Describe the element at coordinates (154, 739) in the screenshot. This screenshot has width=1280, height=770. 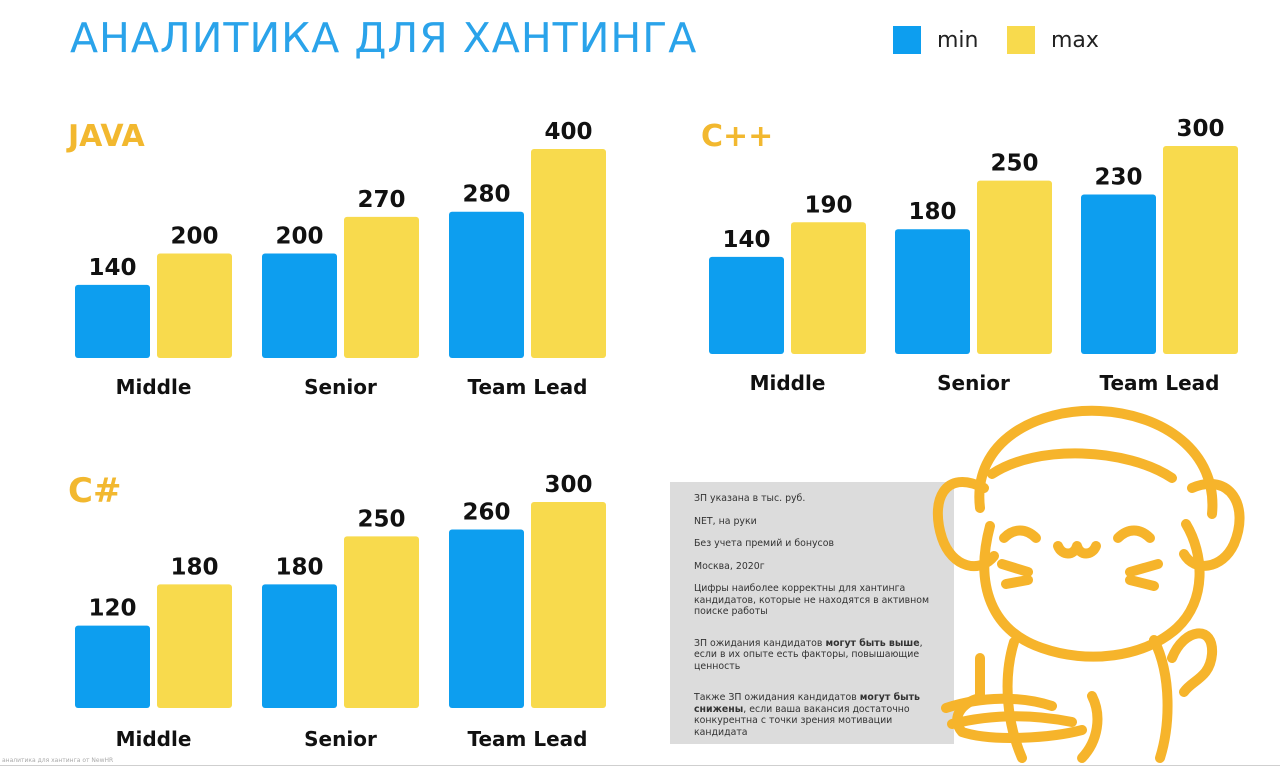
I see `category-label-csharp-0: Middle` at that location.